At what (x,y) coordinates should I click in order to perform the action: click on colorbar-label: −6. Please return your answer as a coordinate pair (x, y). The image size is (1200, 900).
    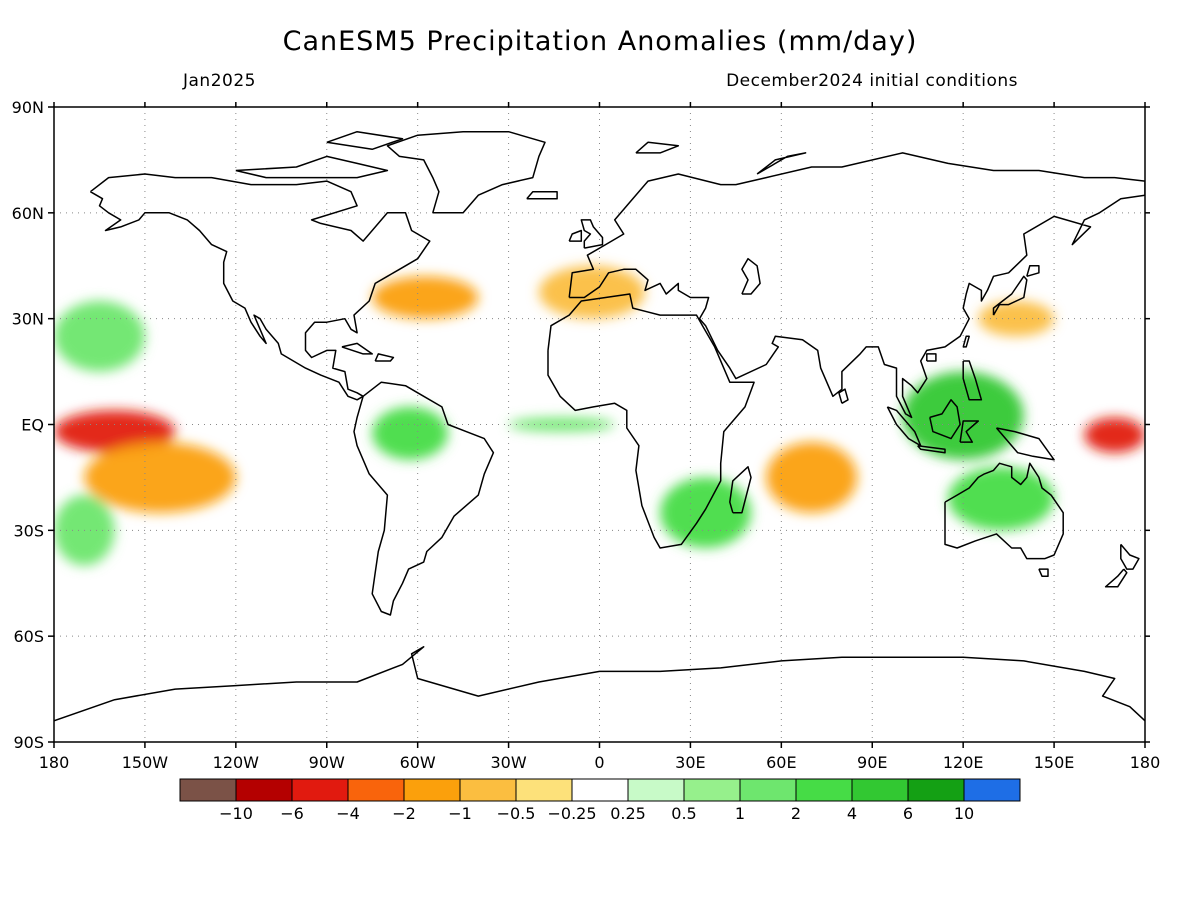
    Looking at the image, I should click on (292, 813).